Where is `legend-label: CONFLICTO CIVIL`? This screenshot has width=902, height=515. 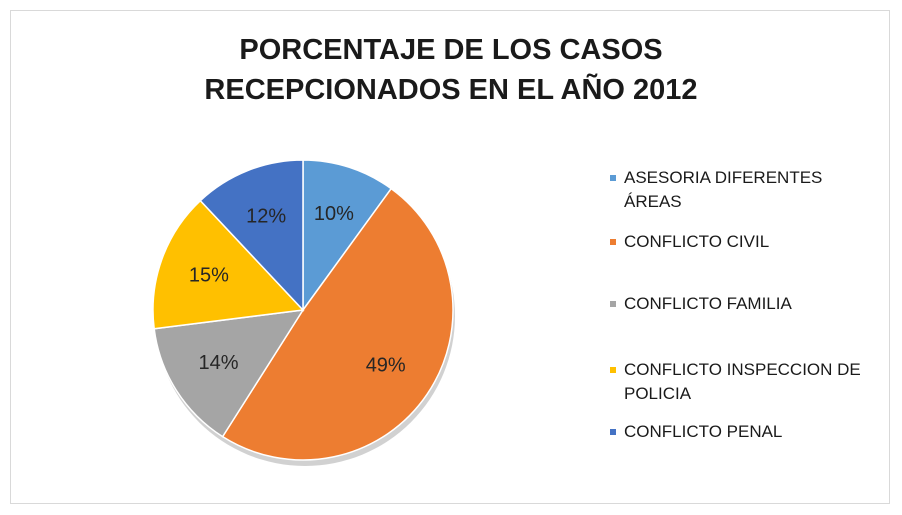
legend-label: CONFLICTO CIVIL is located at coordinates (697, 241).